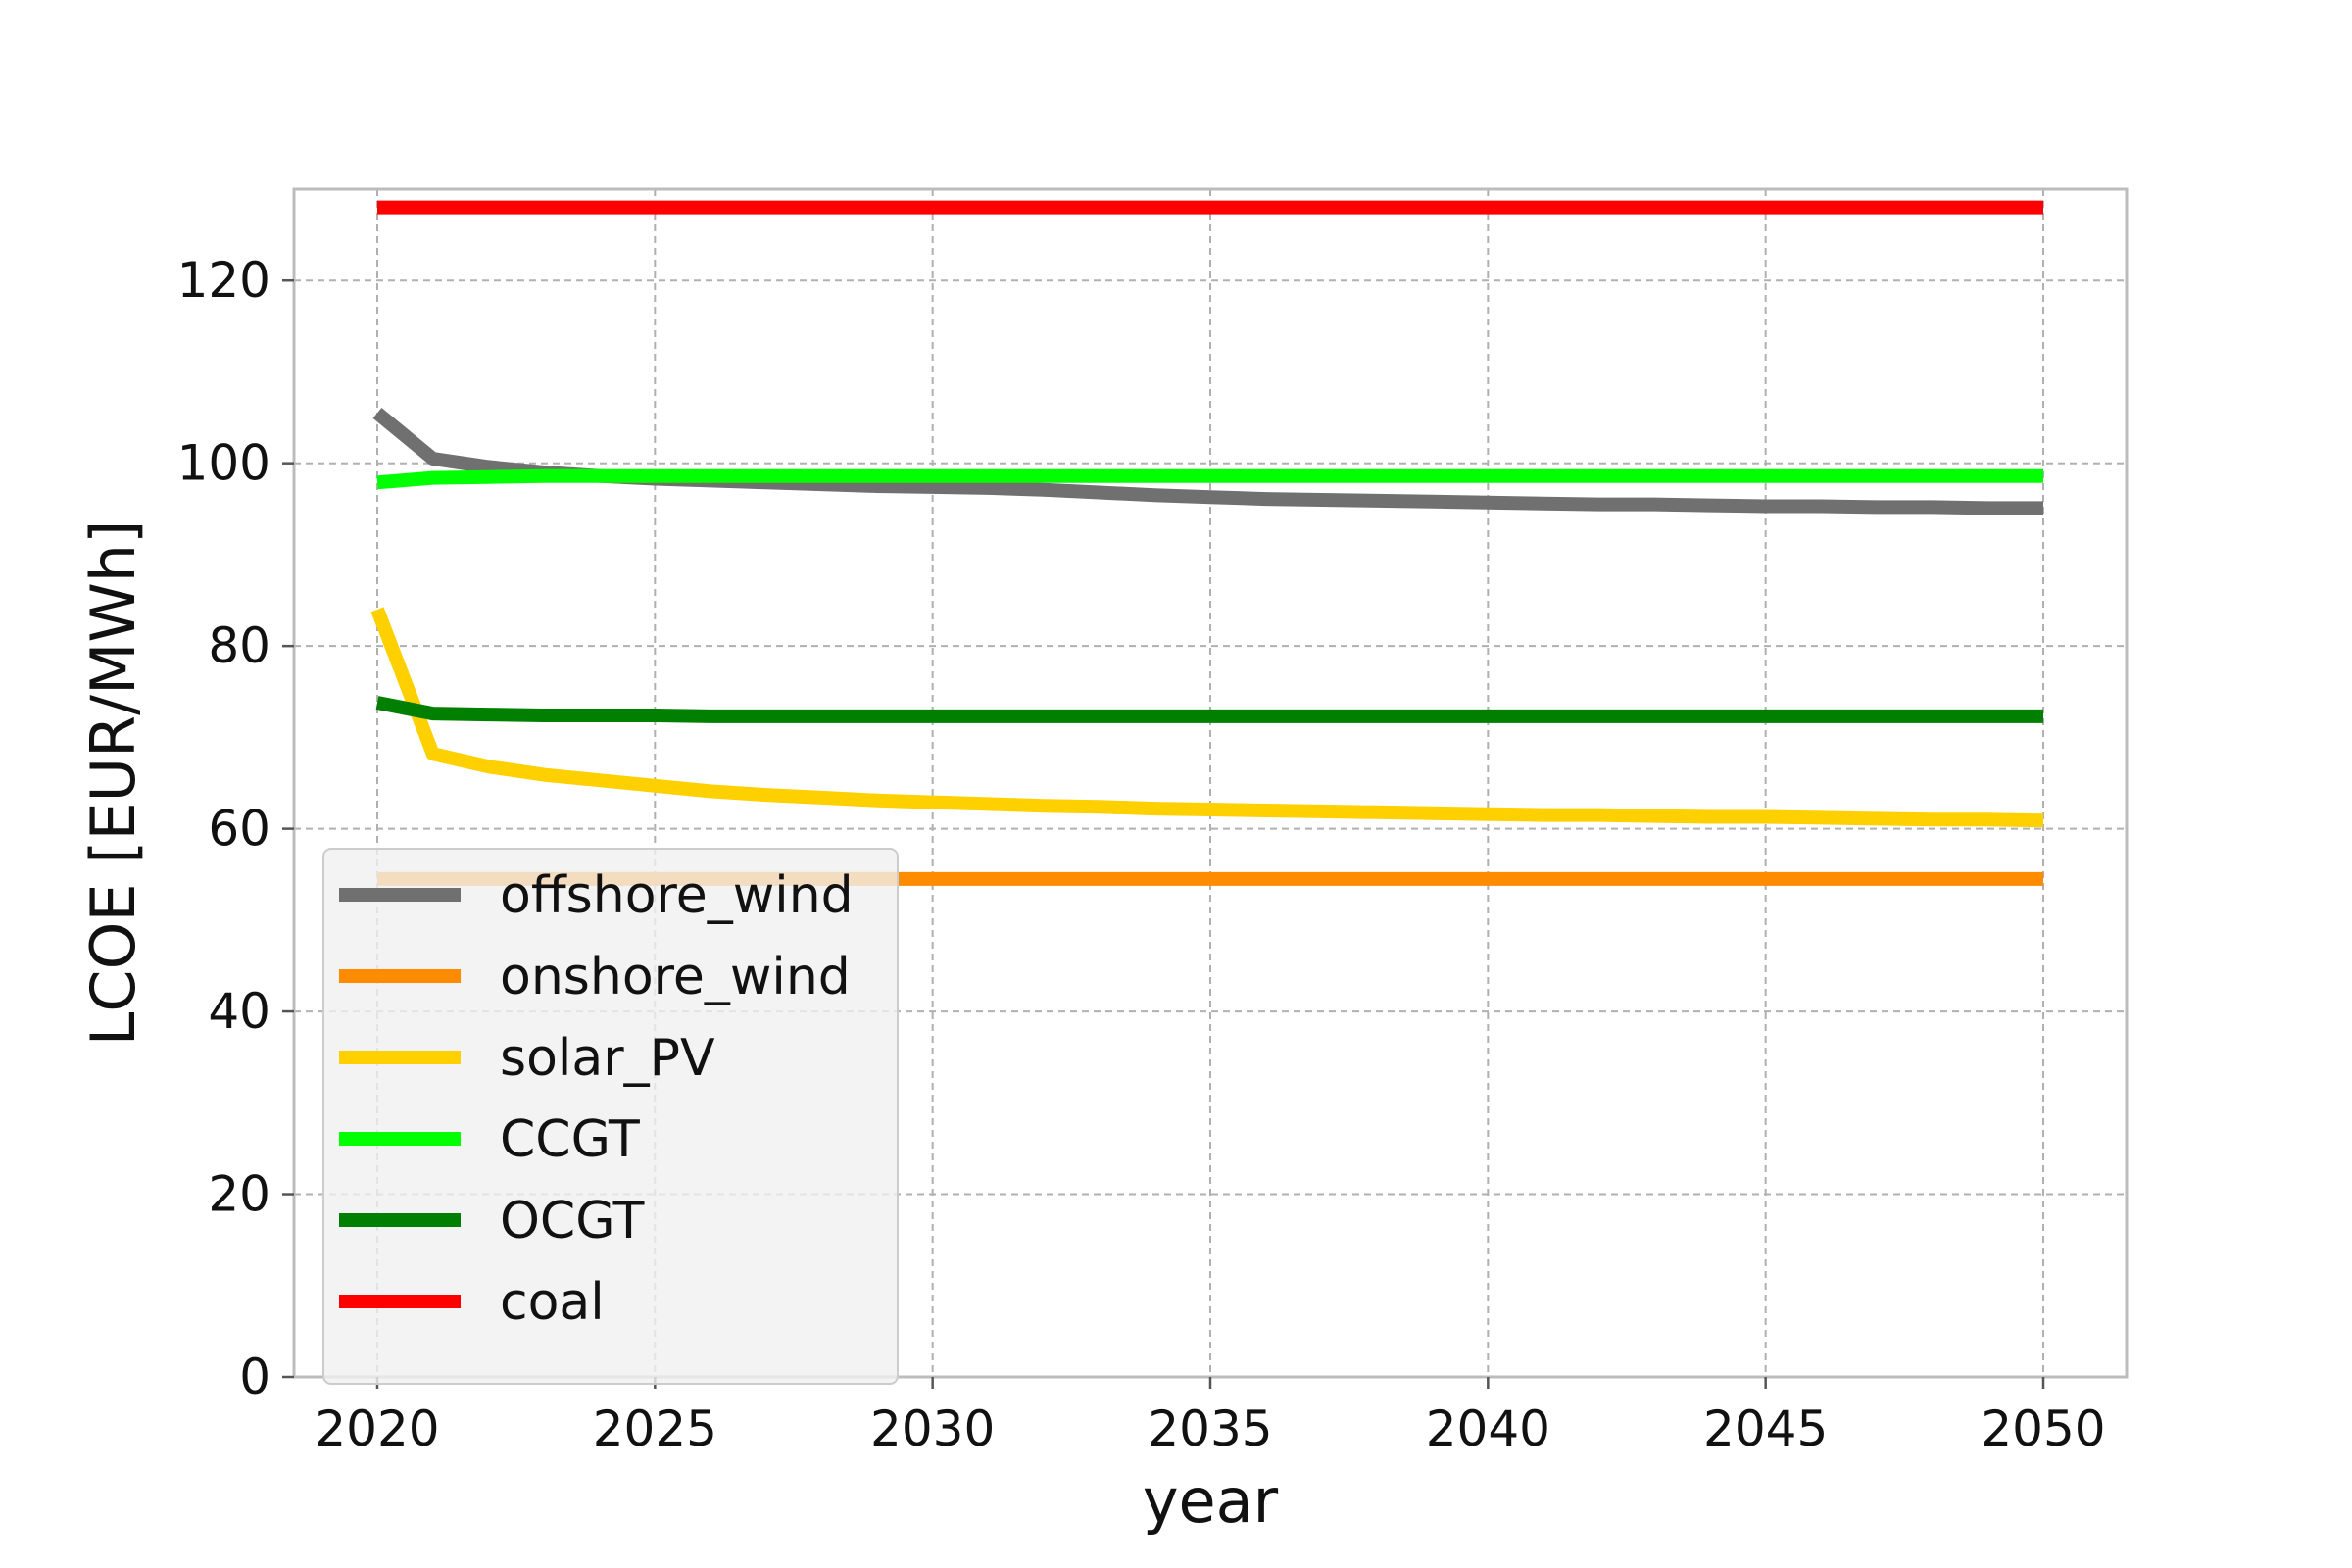  What do you see at coordinates (655, 1428) in the screenshot?
I see `x-tick-label: 2025` at bounding box center [655, 1428].